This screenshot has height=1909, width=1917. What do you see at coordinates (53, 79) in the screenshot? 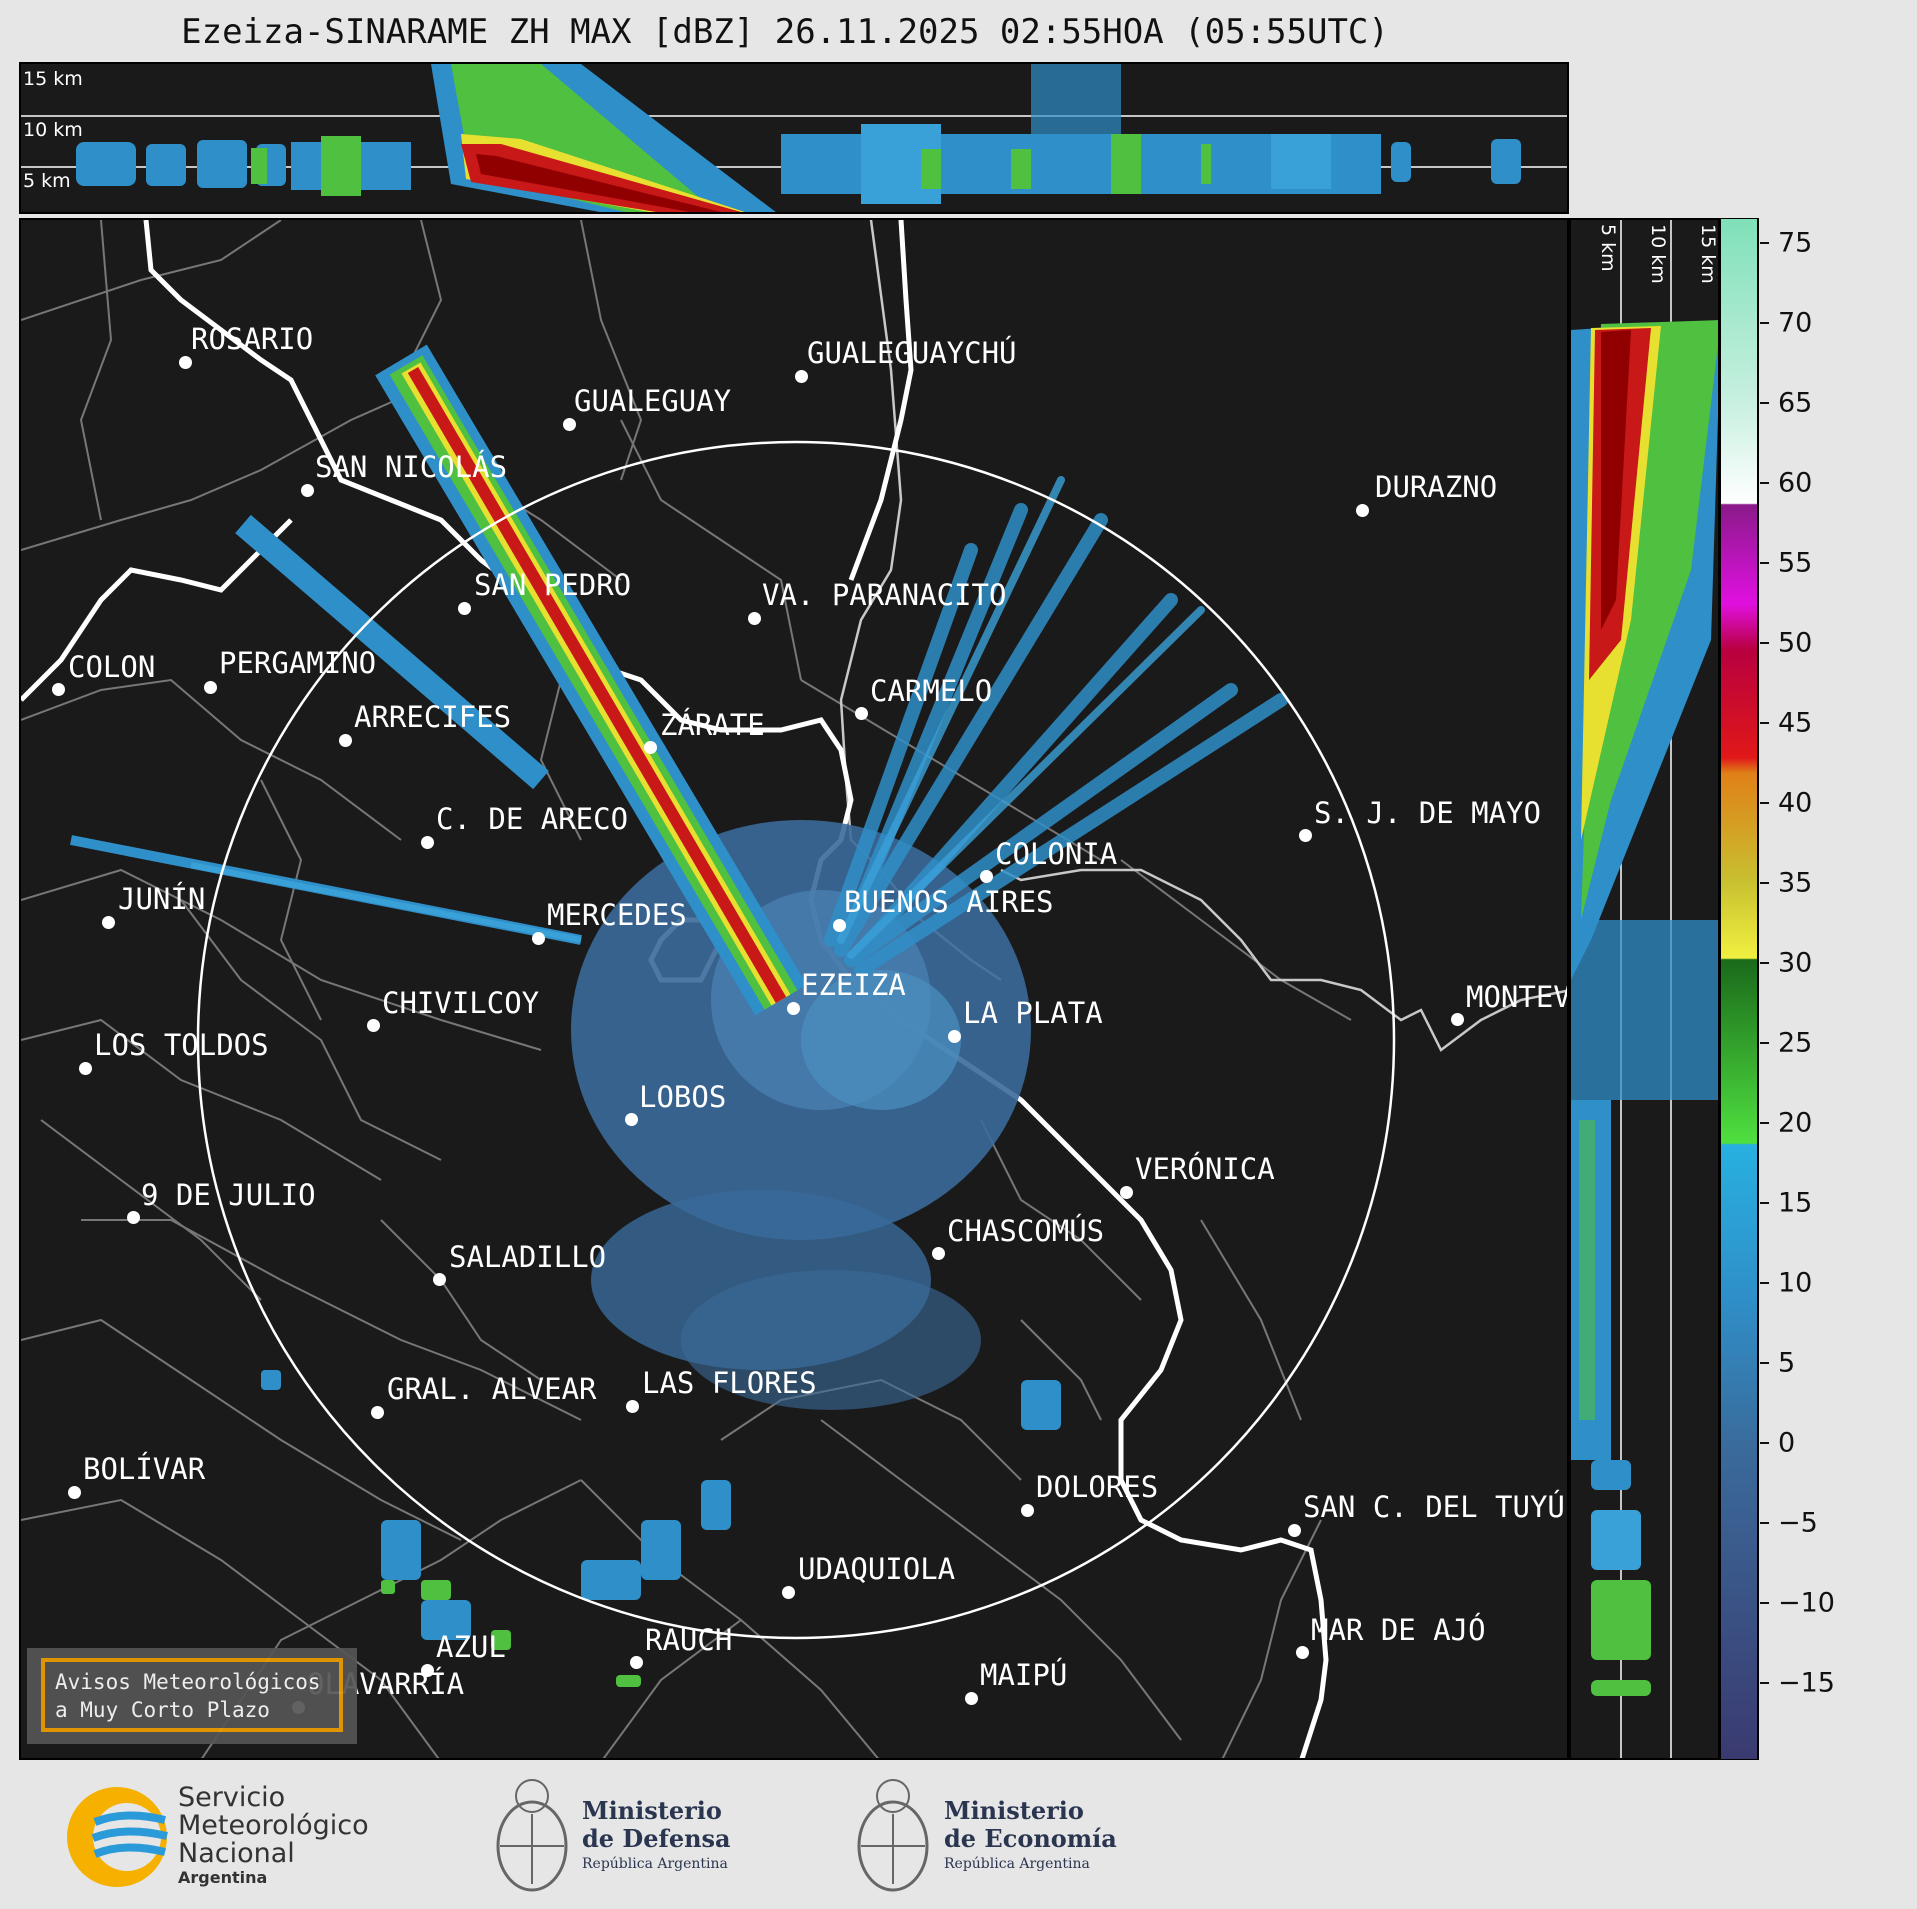
I see `top-altitude-15km: 15 km` at bounding box center [53, 79].